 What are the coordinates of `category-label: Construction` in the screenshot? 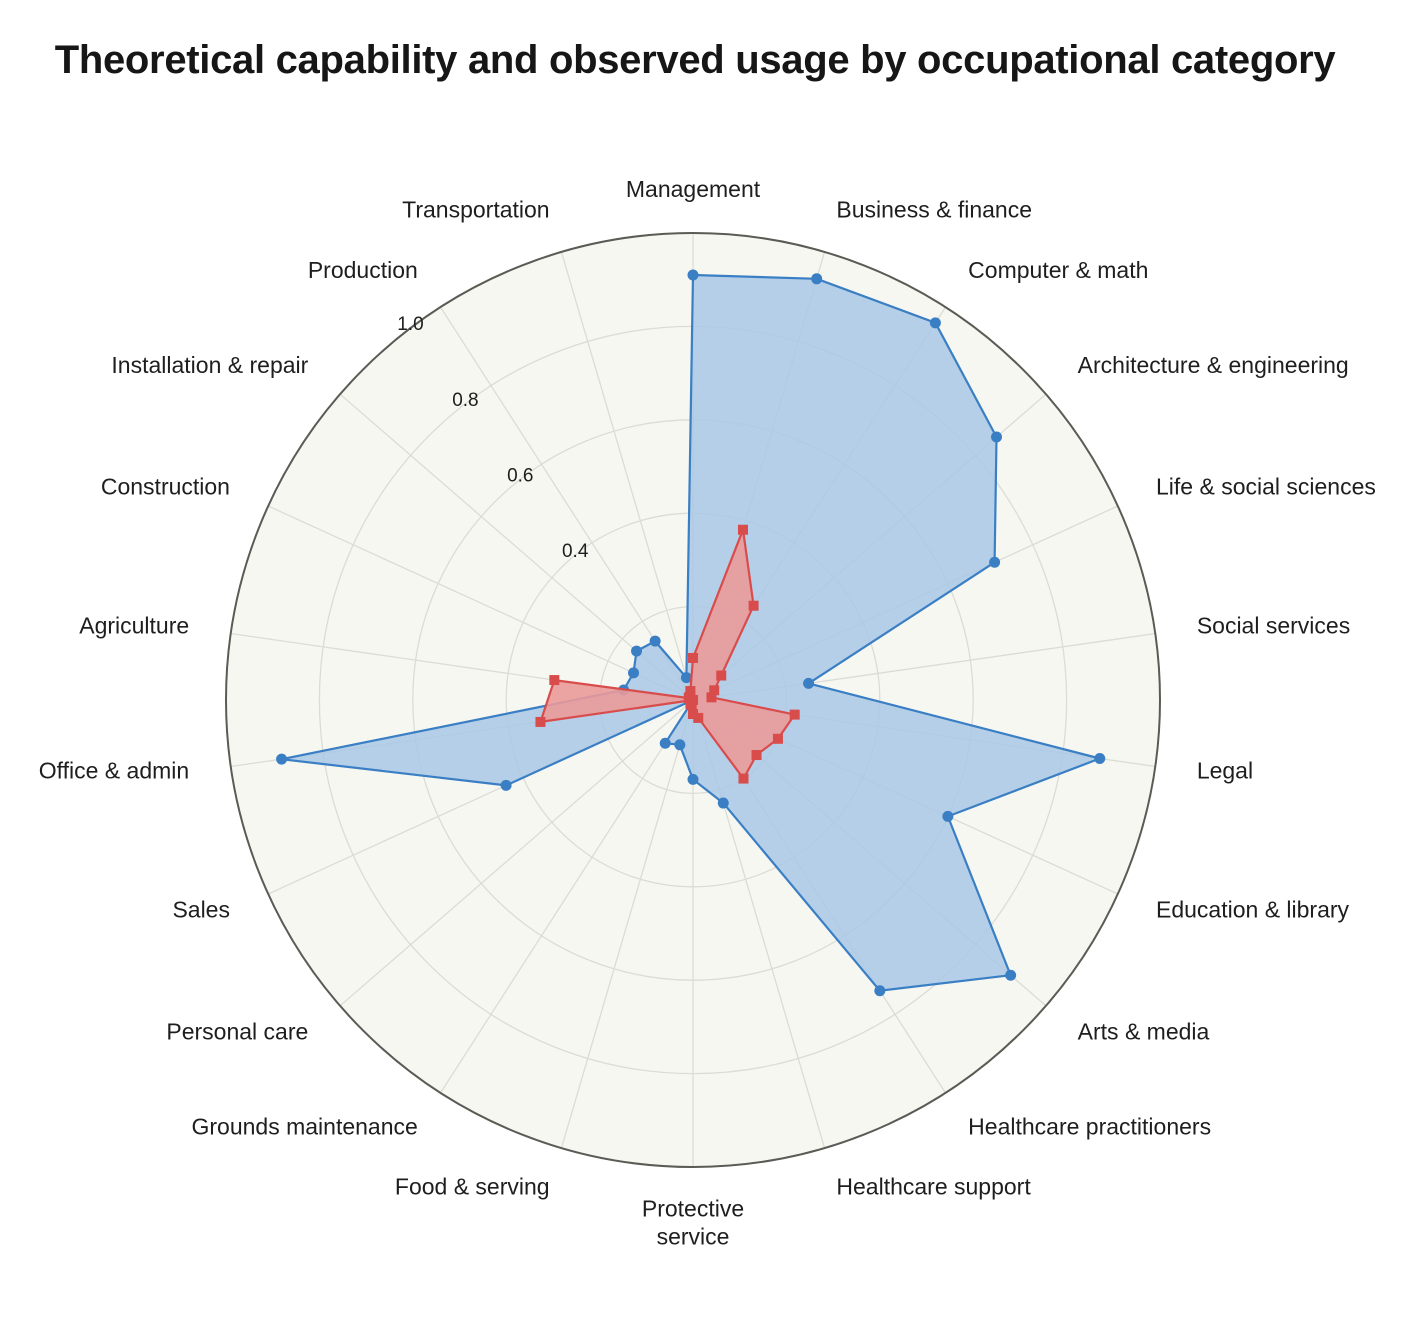 It's located at (165, 487).